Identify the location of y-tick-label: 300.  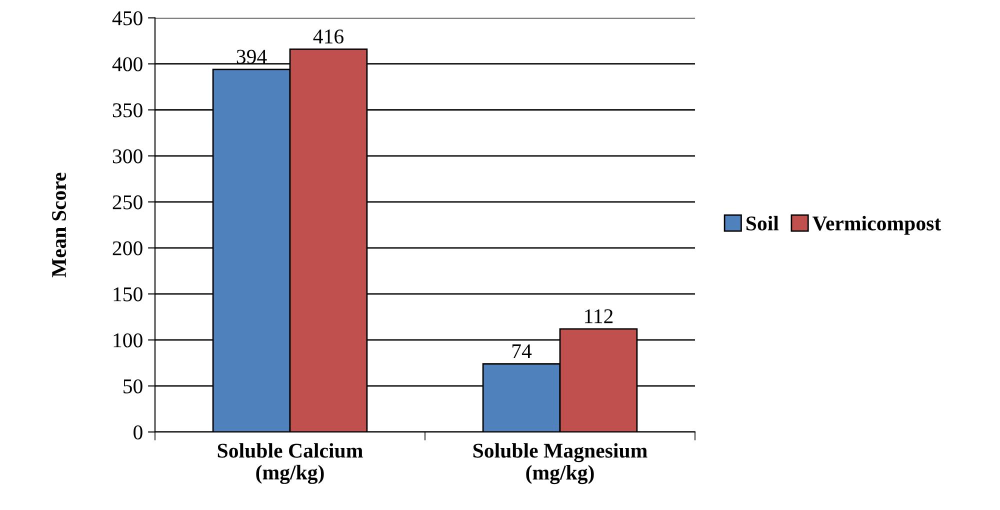
(127, 156).